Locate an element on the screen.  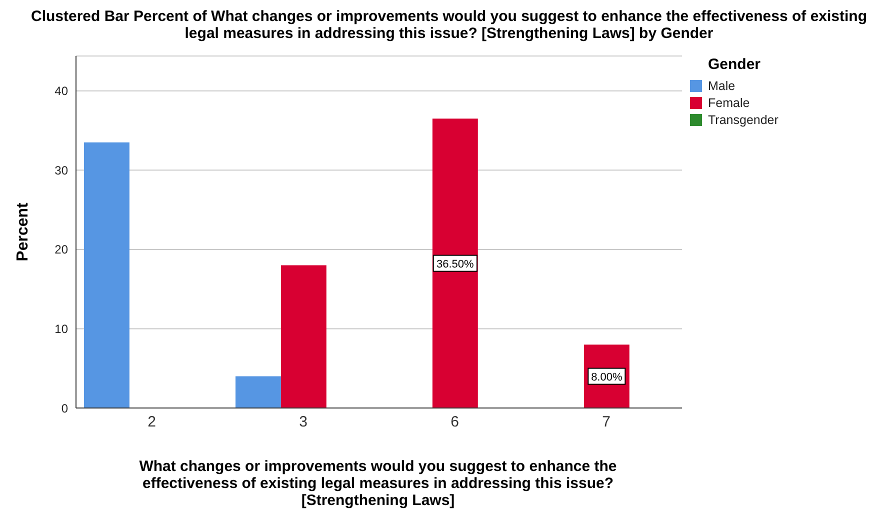
data-label: 8.00% is located at coordinates (606, 377).